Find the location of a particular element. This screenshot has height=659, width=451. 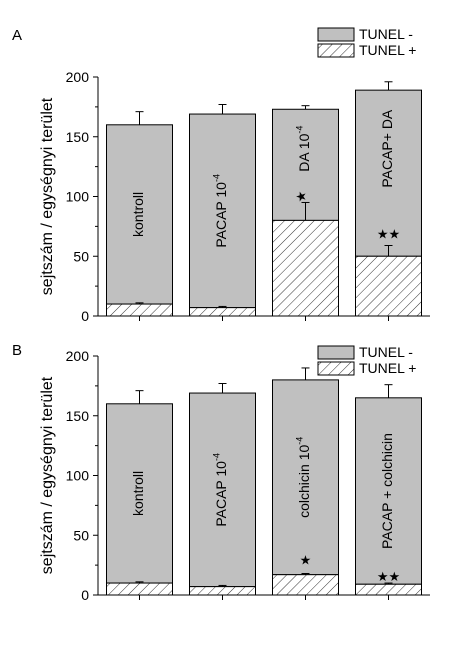

bar-label: PACAP + colchicin is located at coordinates (387, 491).